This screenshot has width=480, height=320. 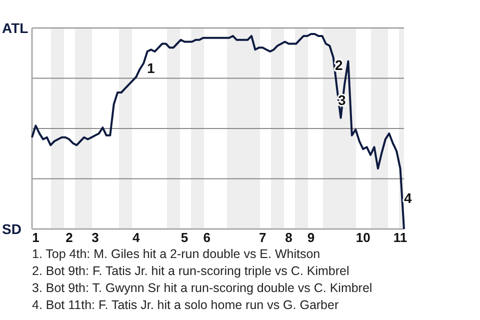 What do you see at coordinates (311, 237) in the screenshot?
I see `x-tick-label: 9` at bounding box center [311, 237].